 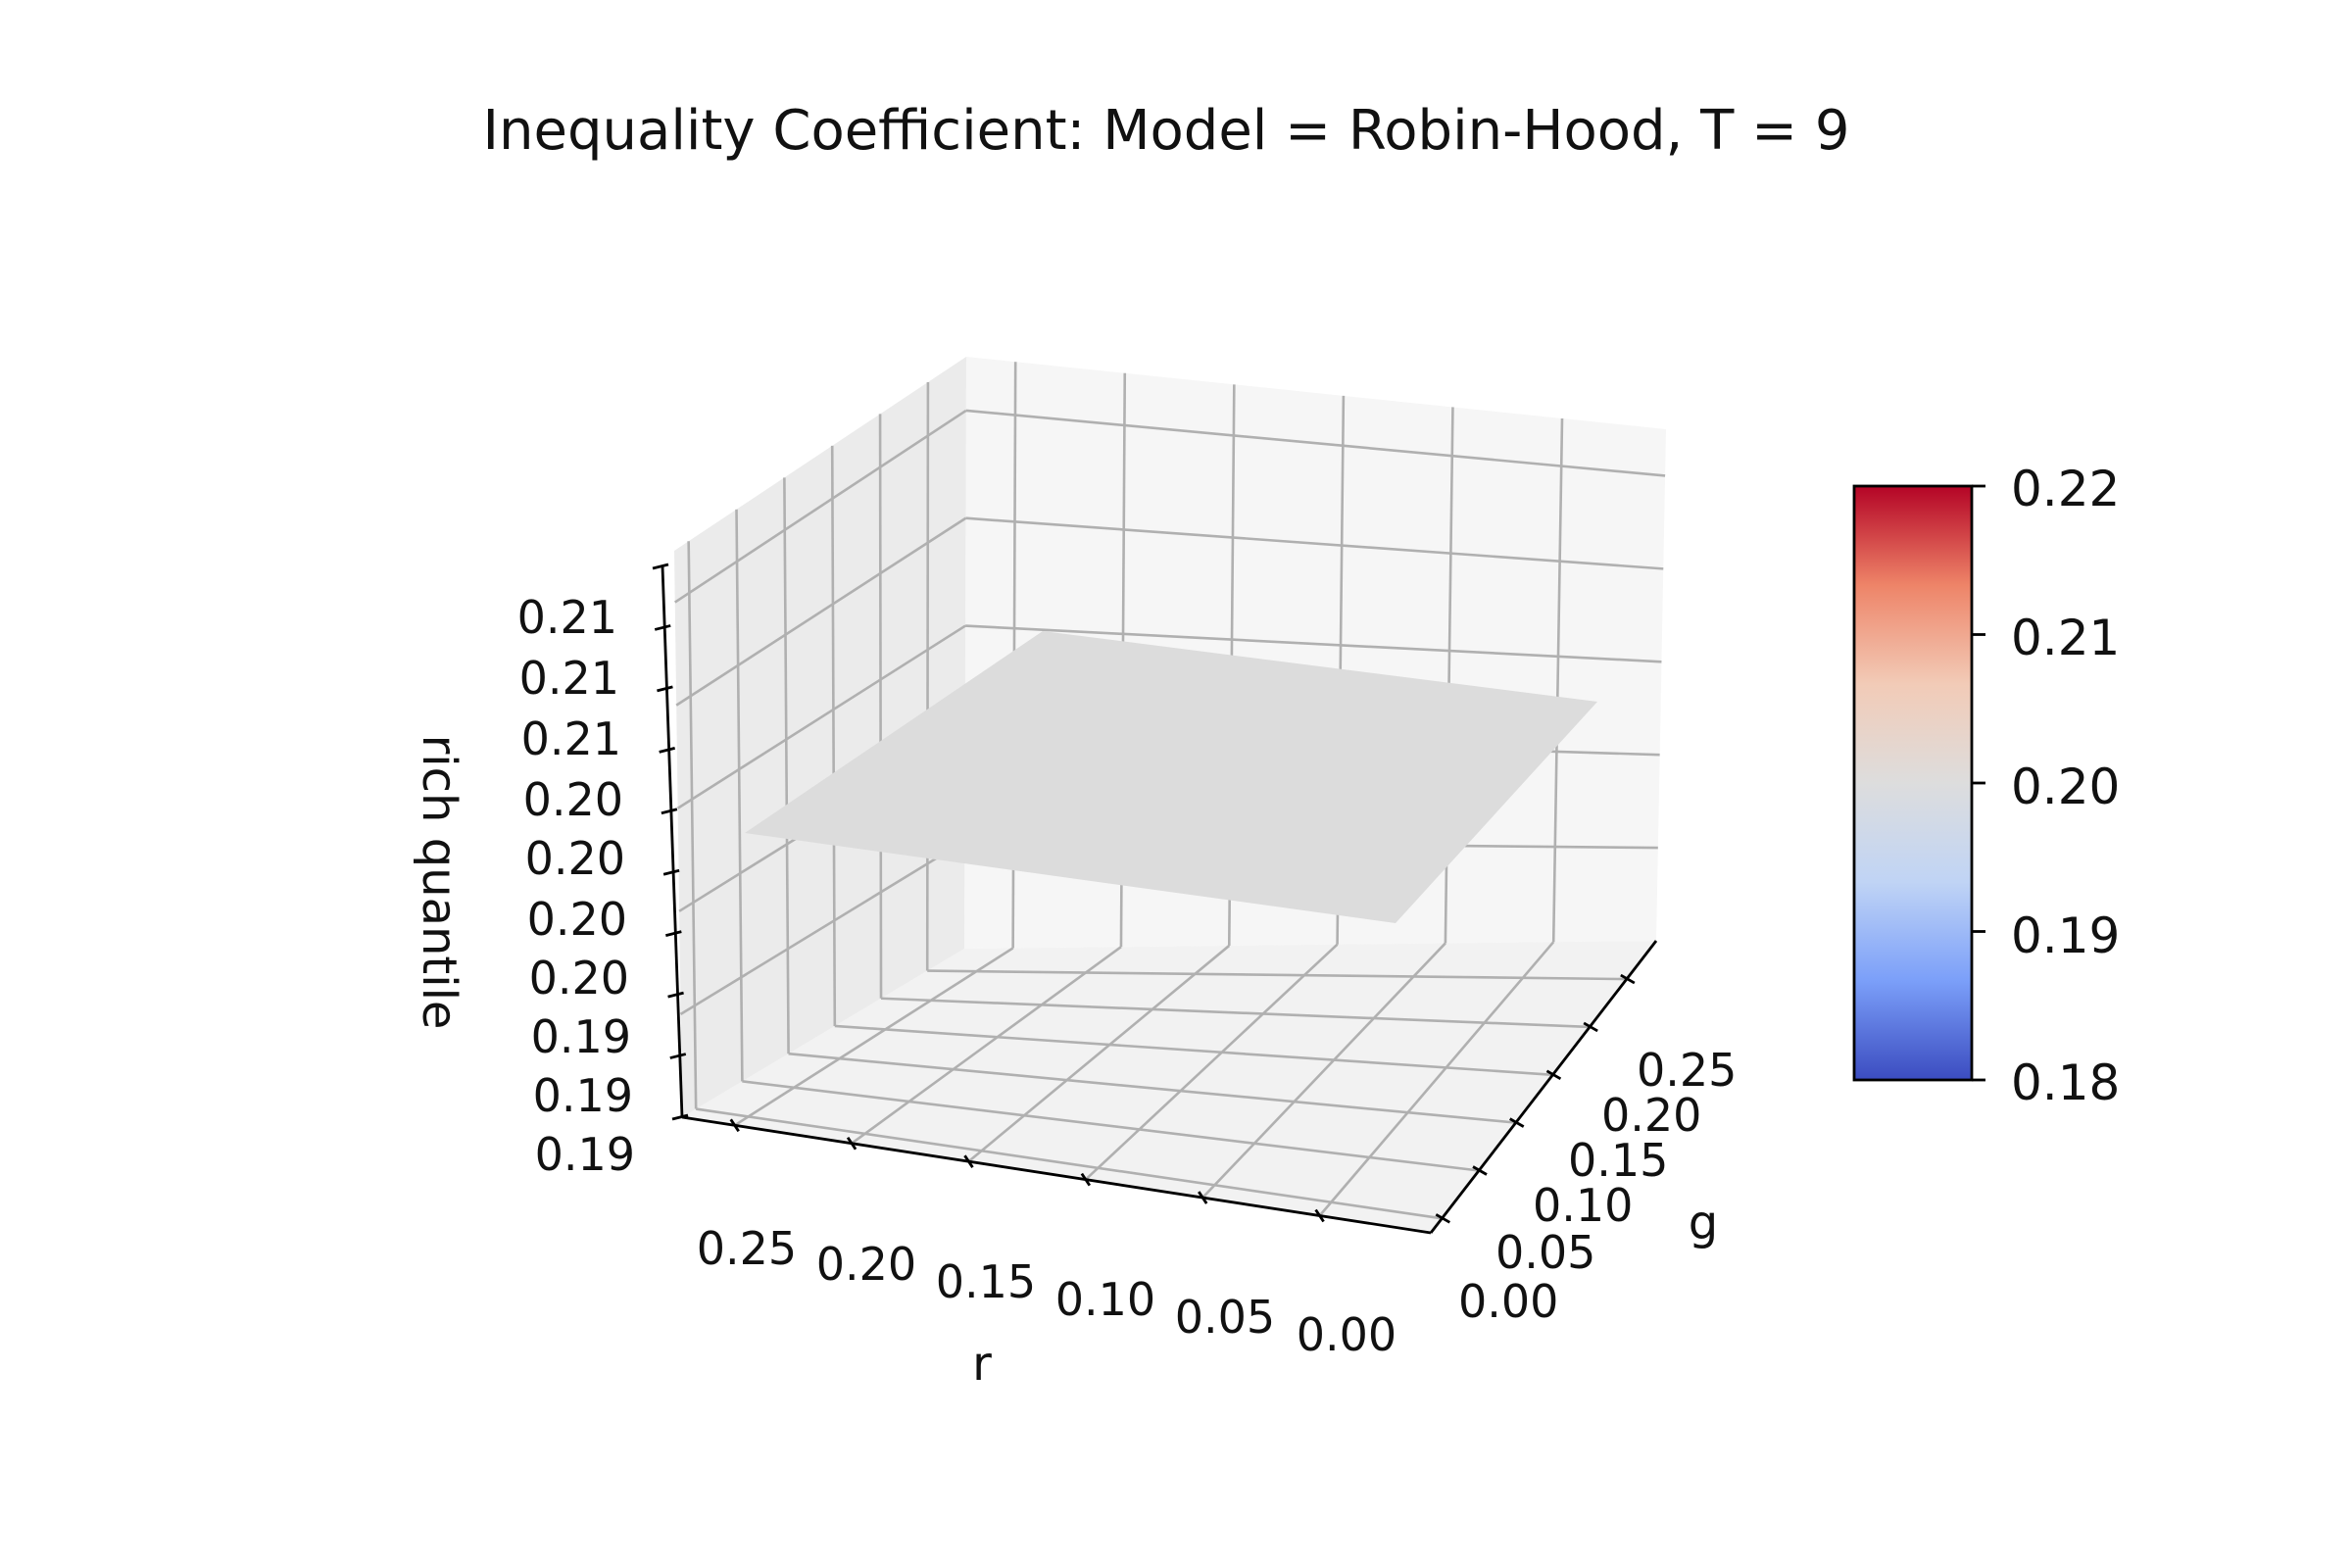 I want to click on r-axis-label: r, so click(x=982, y=1364).